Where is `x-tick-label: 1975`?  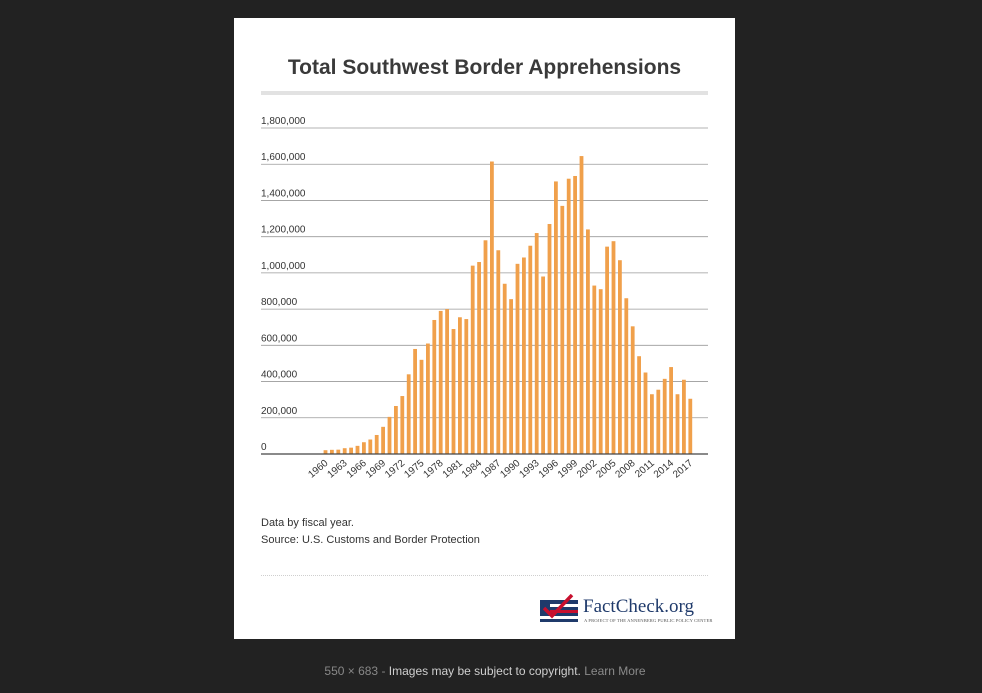
x-tick-label: 1975 is located at coordinates (414, 469).